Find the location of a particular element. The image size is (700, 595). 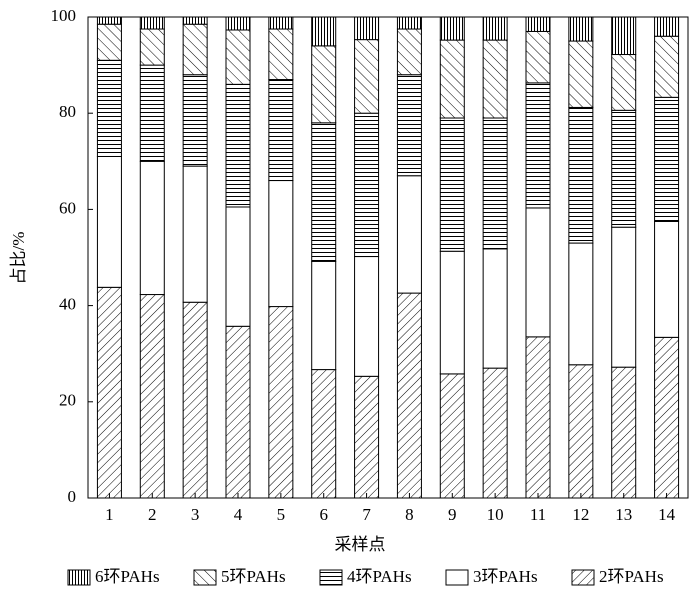

x-tick-label: 14 is located at coordinates (667, 514).